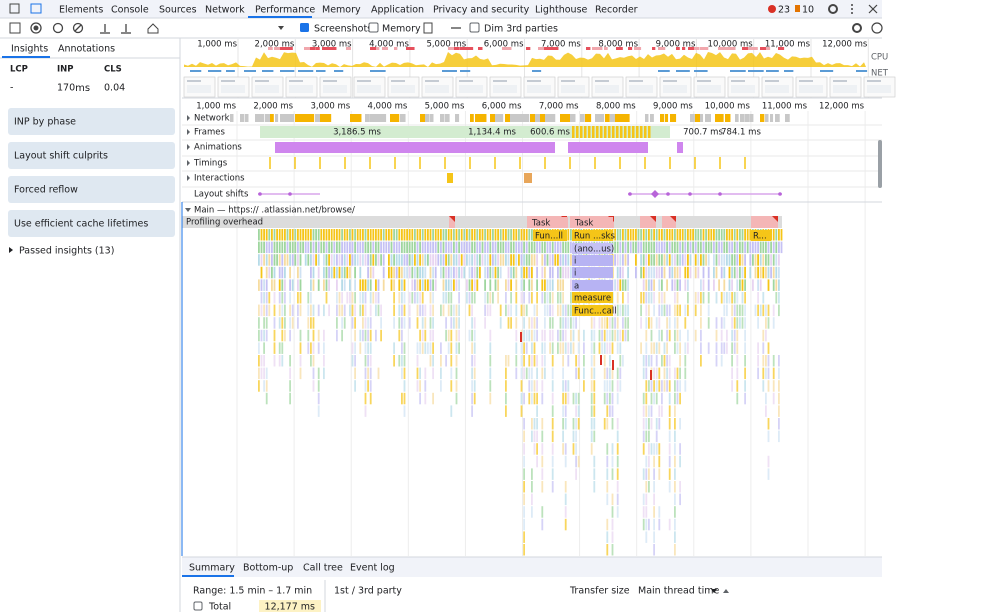 This screenshot has width=998, height=612. Describe the element at coordinates (808, 10) in the screenshot. I see `warning-count: 10` at that location.